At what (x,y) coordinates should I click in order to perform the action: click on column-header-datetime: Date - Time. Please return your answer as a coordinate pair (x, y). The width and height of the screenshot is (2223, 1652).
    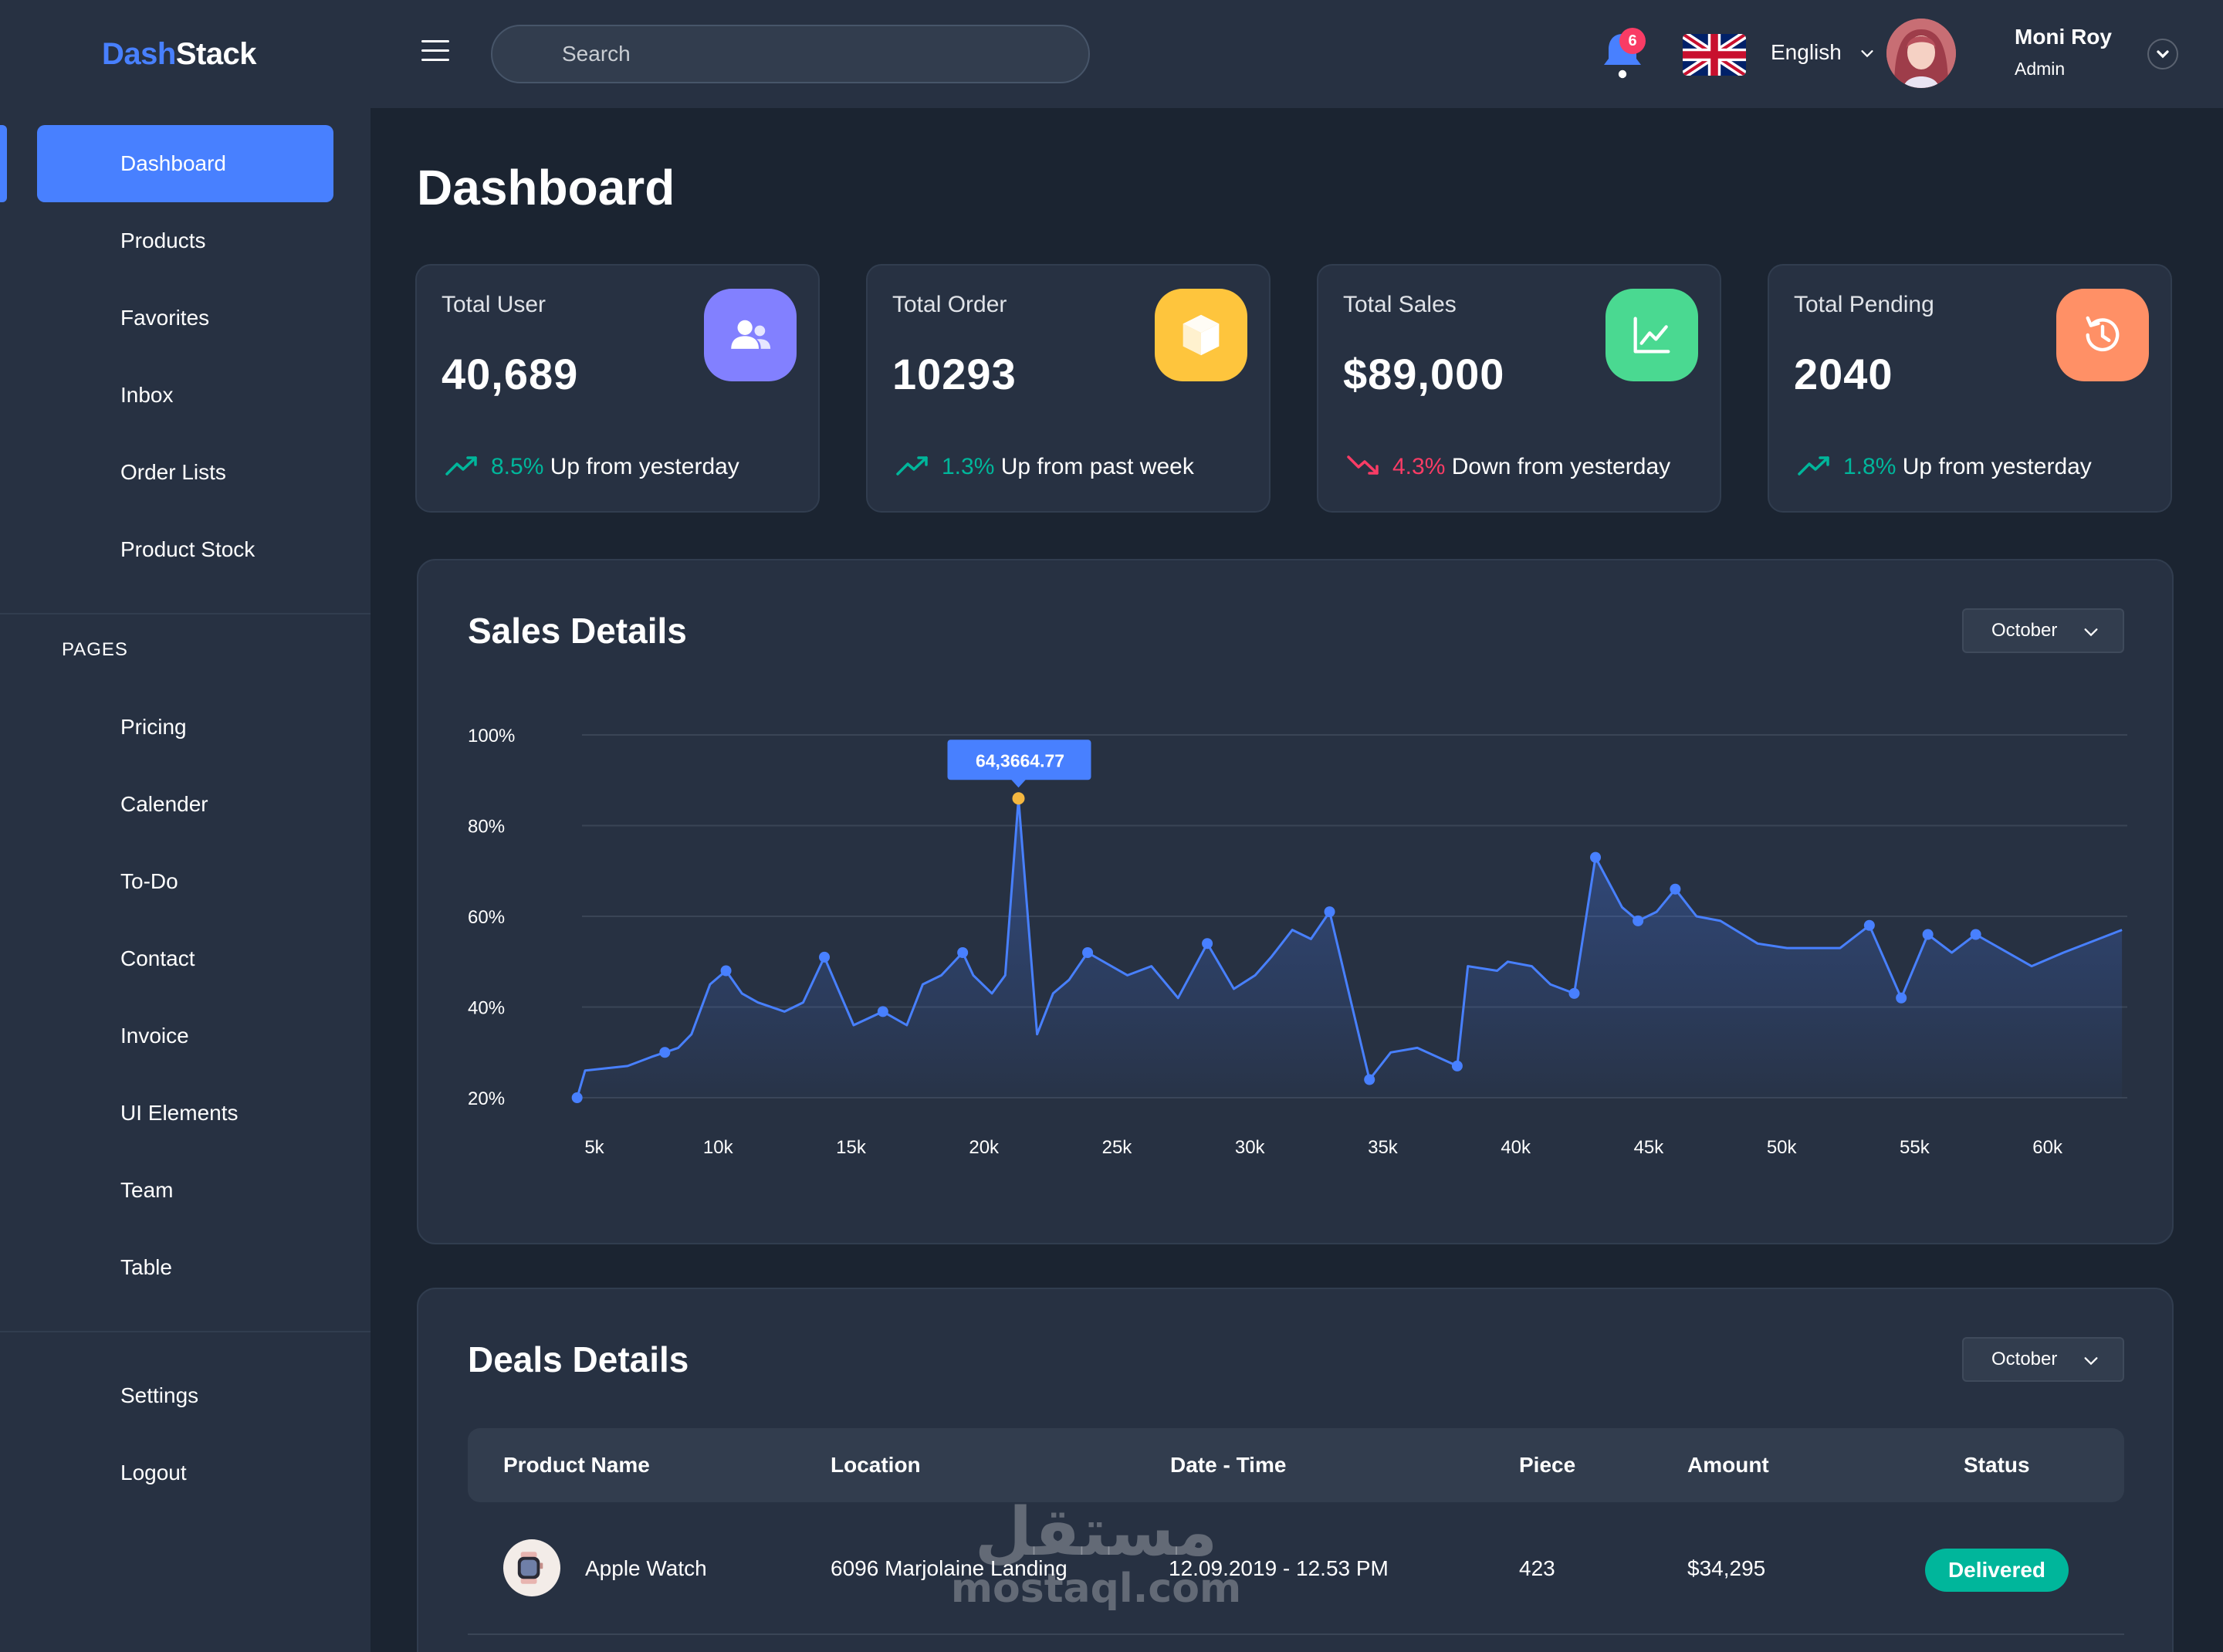
    Looking at the image, I should click on (1228, 1465).